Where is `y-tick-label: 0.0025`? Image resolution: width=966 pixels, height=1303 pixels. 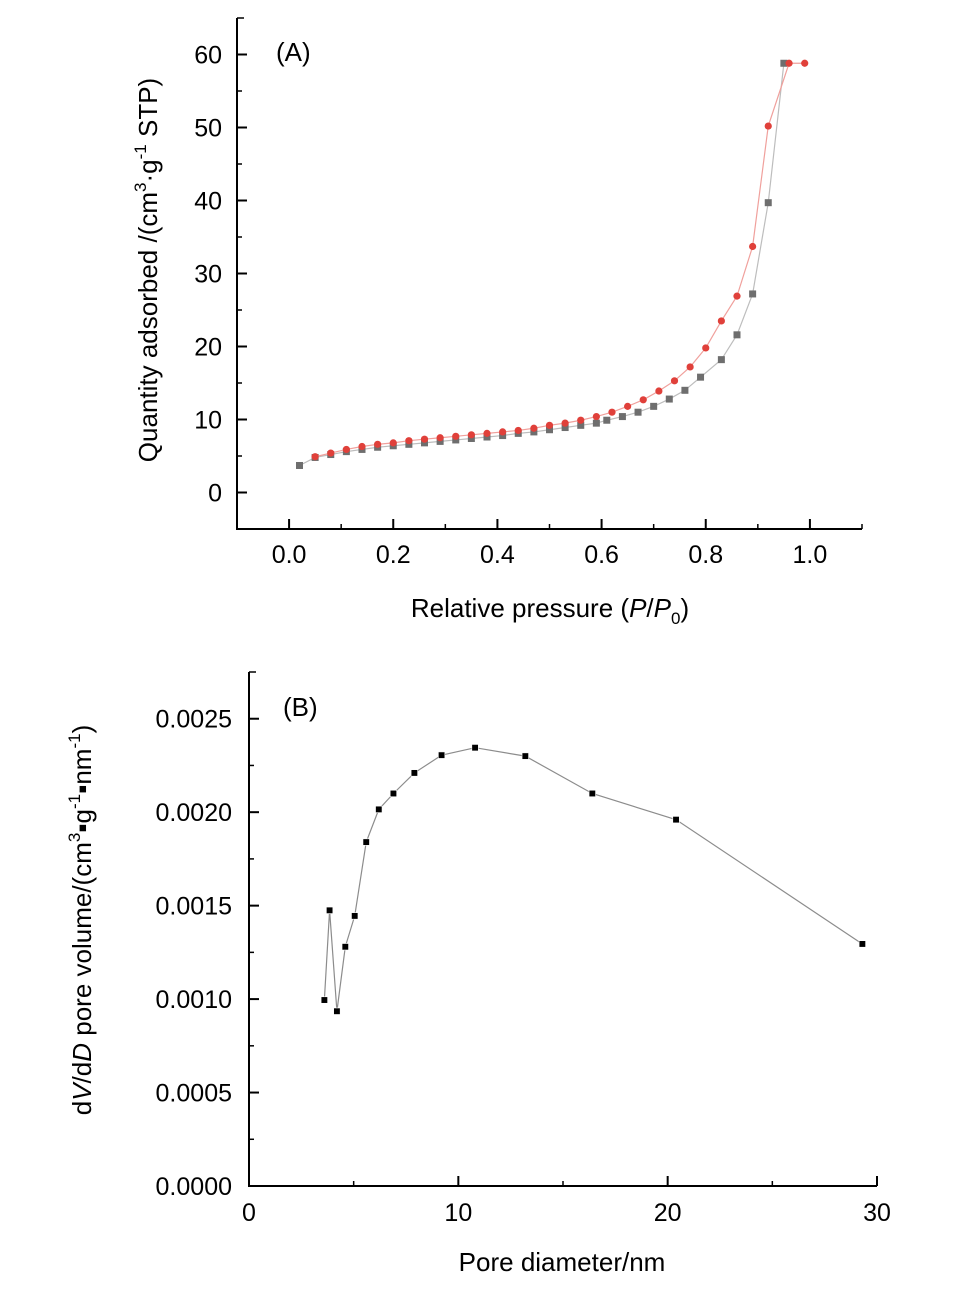 y-tick-label: 0.0025 is located at coordinates (194, 720).